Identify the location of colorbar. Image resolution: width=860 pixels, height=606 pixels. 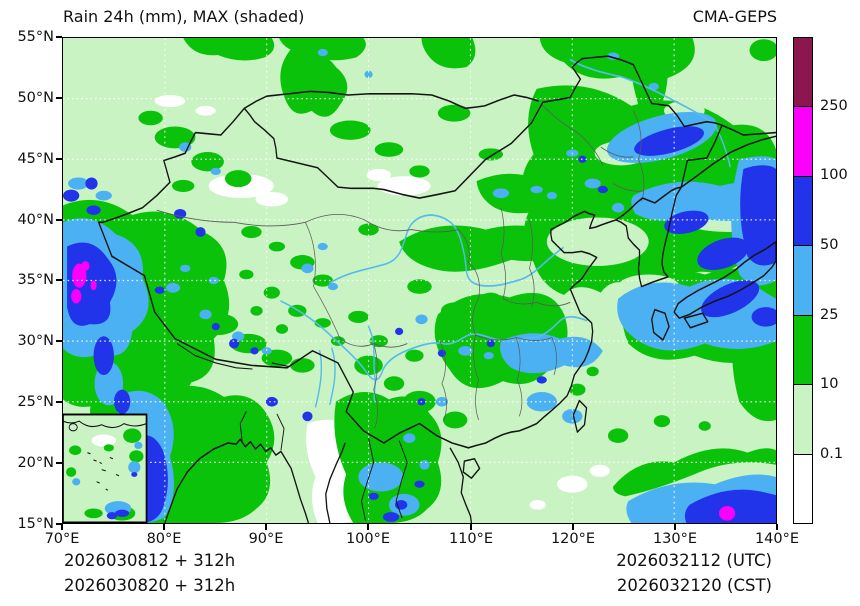
(803, 280).